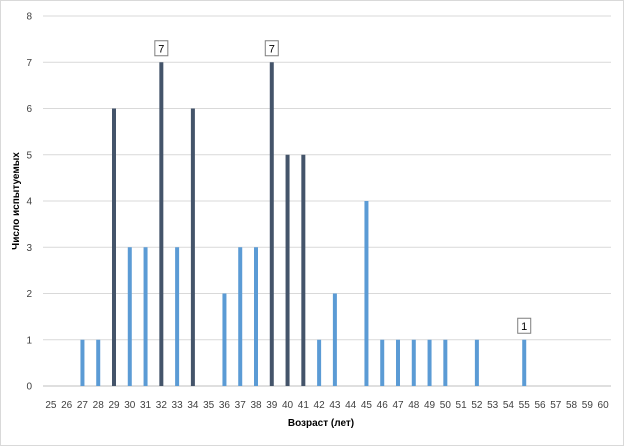  I want to click on y-tick-label: 8, so click(29, 17).